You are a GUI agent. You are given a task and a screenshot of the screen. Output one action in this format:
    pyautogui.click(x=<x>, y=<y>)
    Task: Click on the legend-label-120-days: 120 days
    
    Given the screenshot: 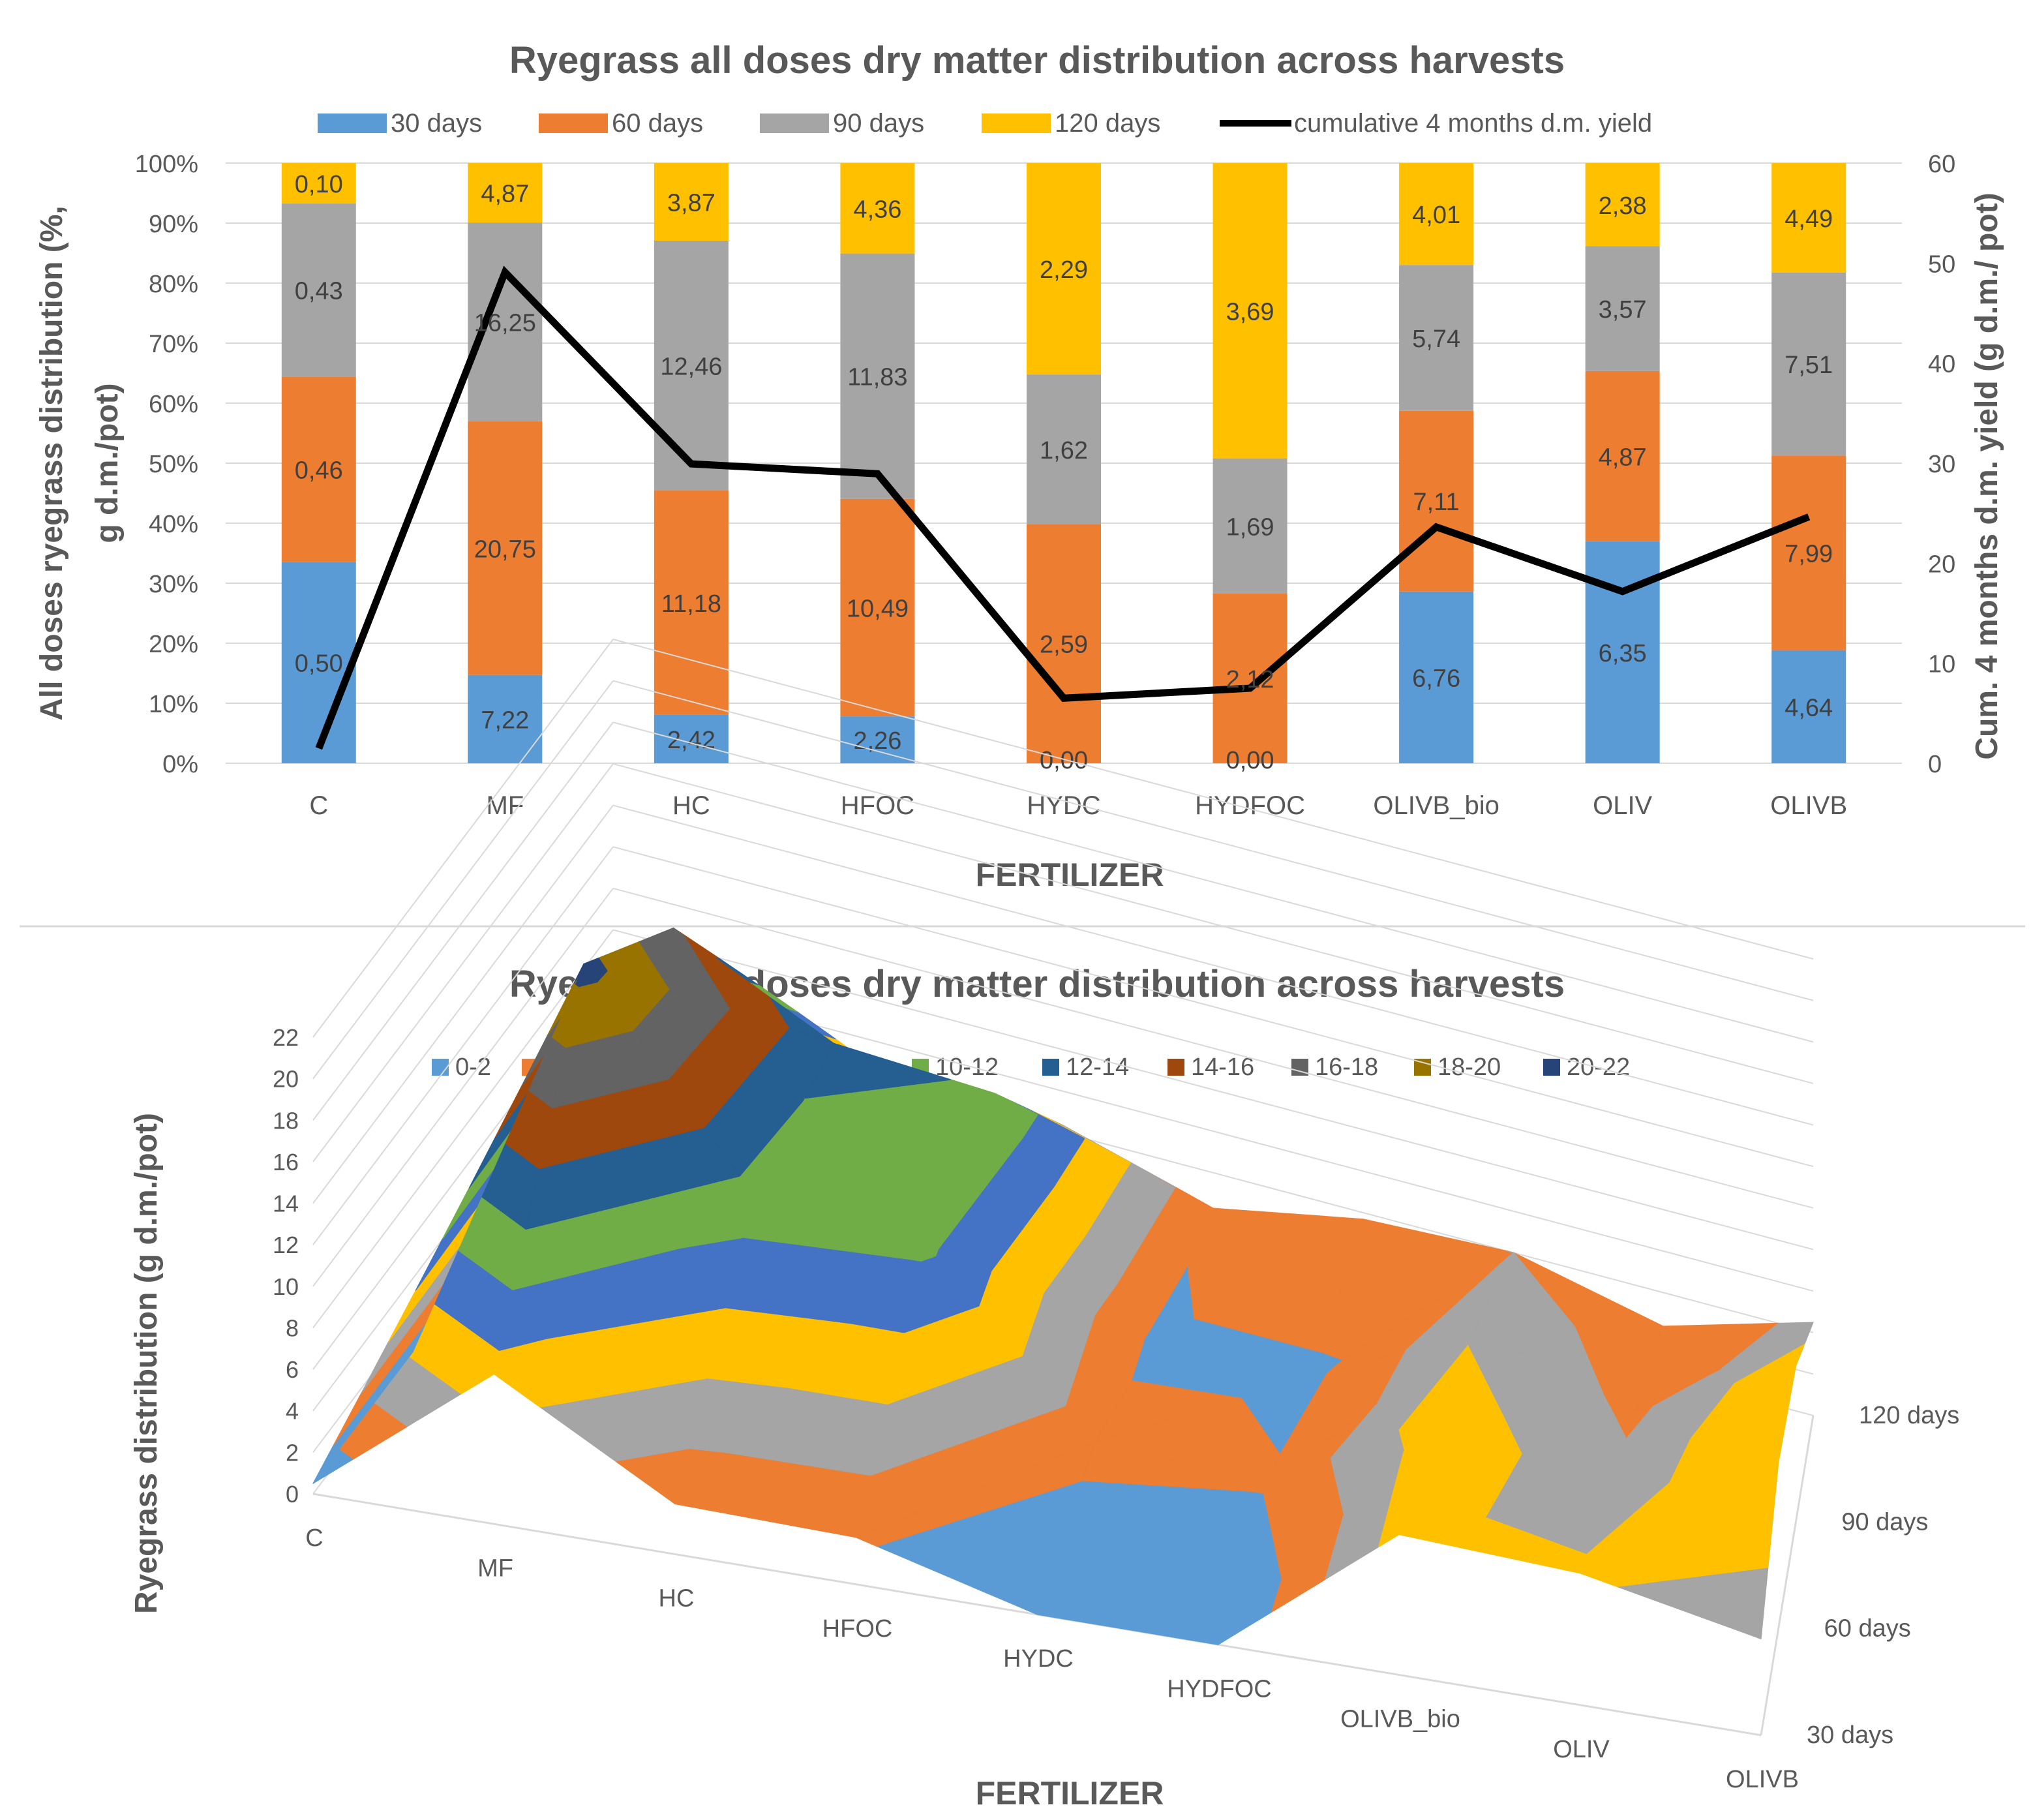 What is the action you would take?
    pyautogui.click(x=1107, y=124)
    